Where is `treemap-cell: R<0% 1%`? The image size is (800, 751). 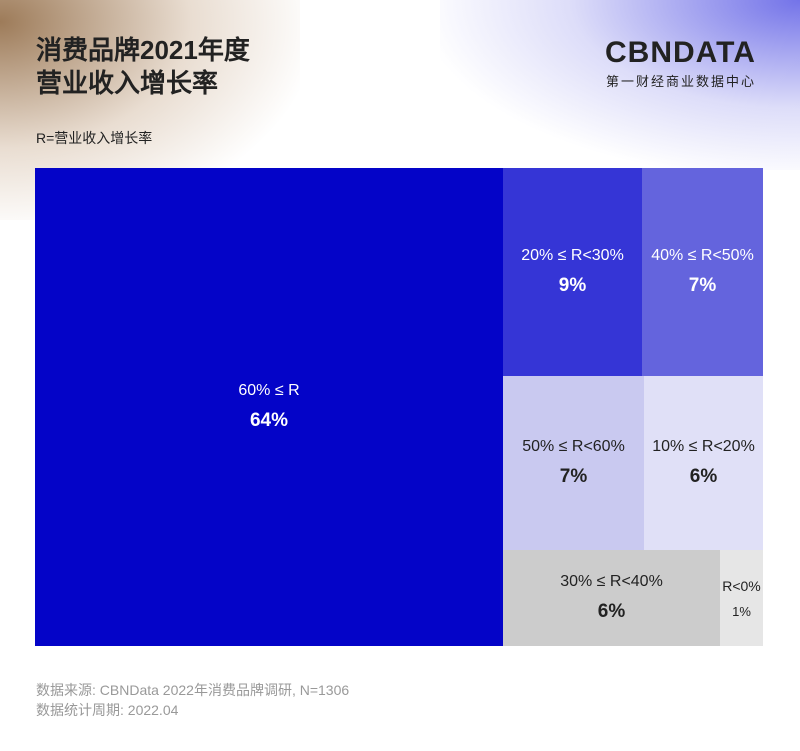 treemap-cell: R<0% 1% is located at coordinates (741, 598).